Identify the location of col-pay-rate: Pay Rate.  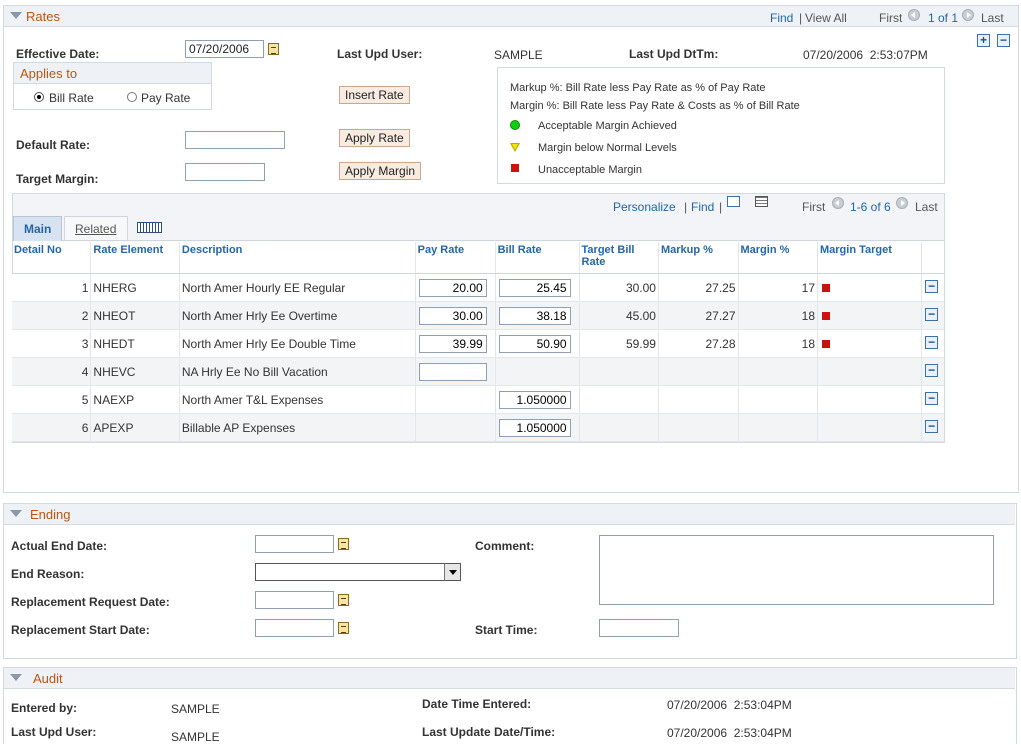
(455, 258).